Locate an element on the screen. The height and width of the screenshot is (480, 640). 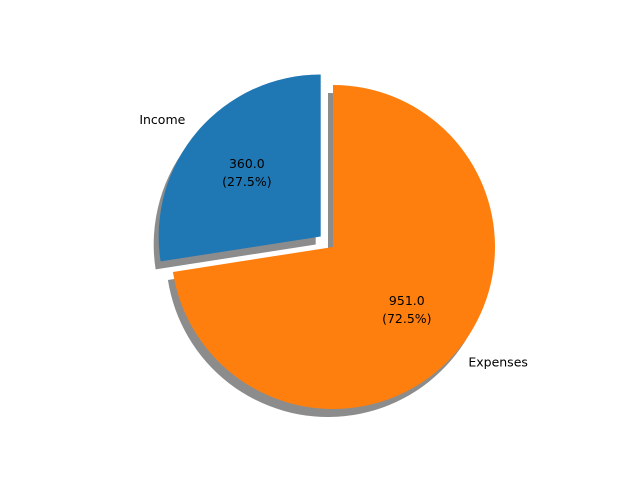
slice-label-income: Income is located at coordinates (162, 119).